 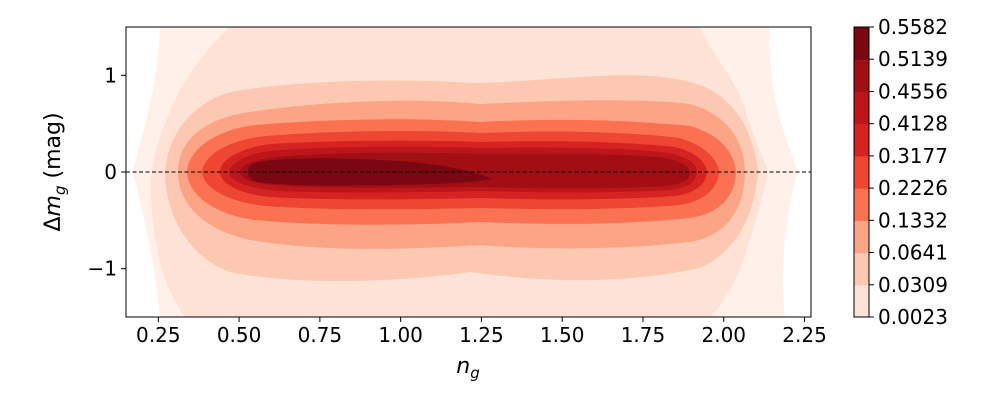 I want to click on y-tick-label: 0, so click(x=110, y=172).